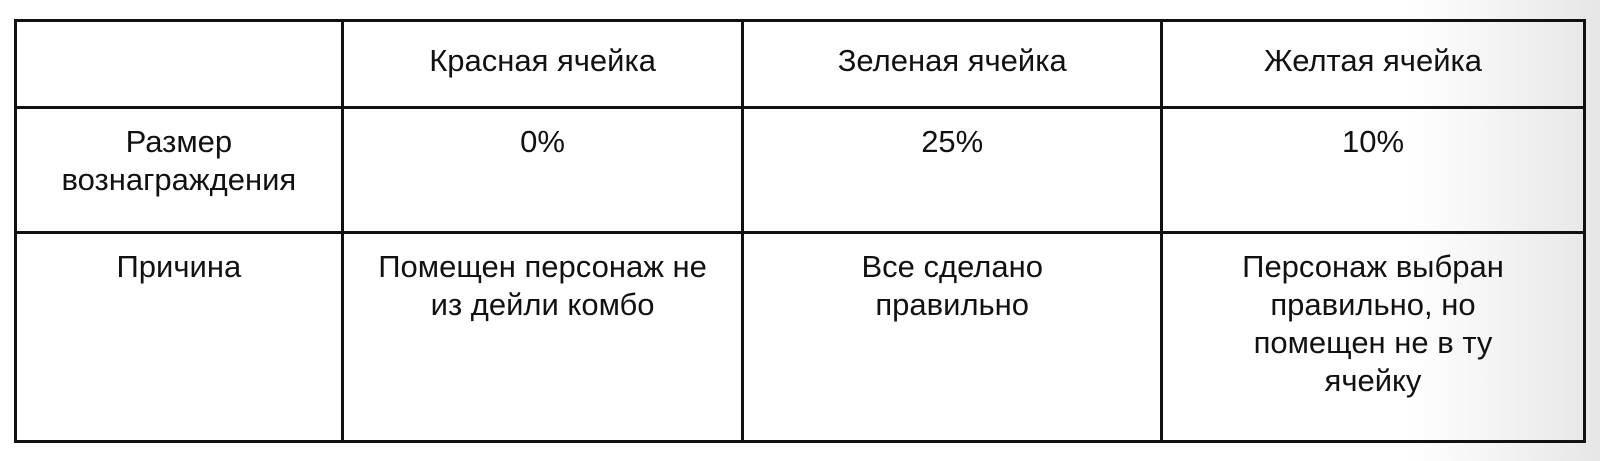 This screenshot has width=1600, height=461. I want to click on header-red-cell: Красная ячейка, so click(542, 64).